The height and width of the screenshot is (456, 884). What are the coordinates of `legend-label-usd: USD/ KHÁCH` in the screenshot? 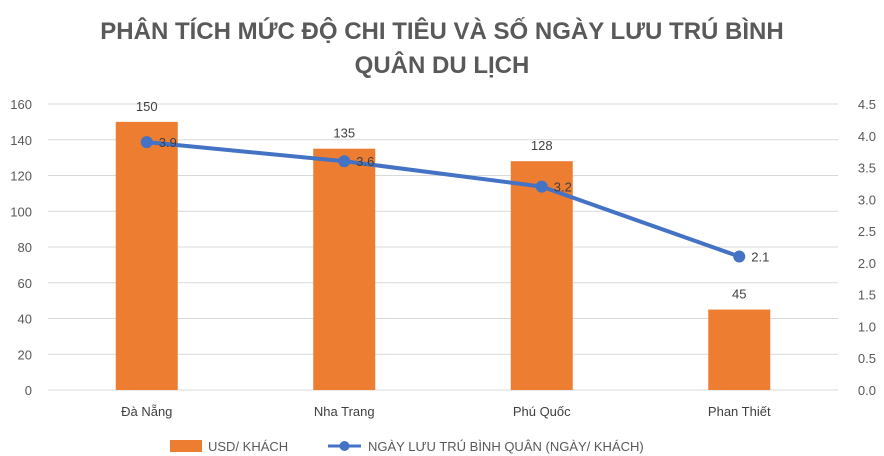 It's located at (248, 446).